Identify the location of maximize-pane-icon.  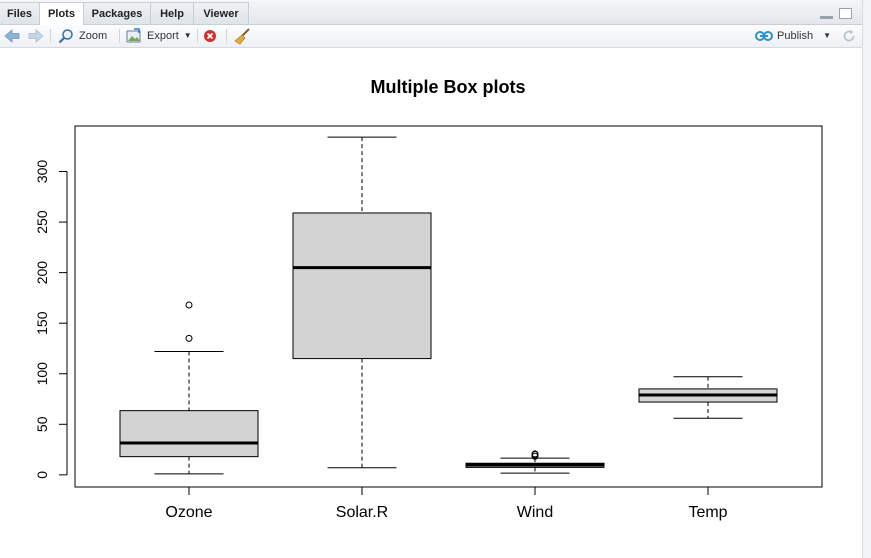
(845, 13).